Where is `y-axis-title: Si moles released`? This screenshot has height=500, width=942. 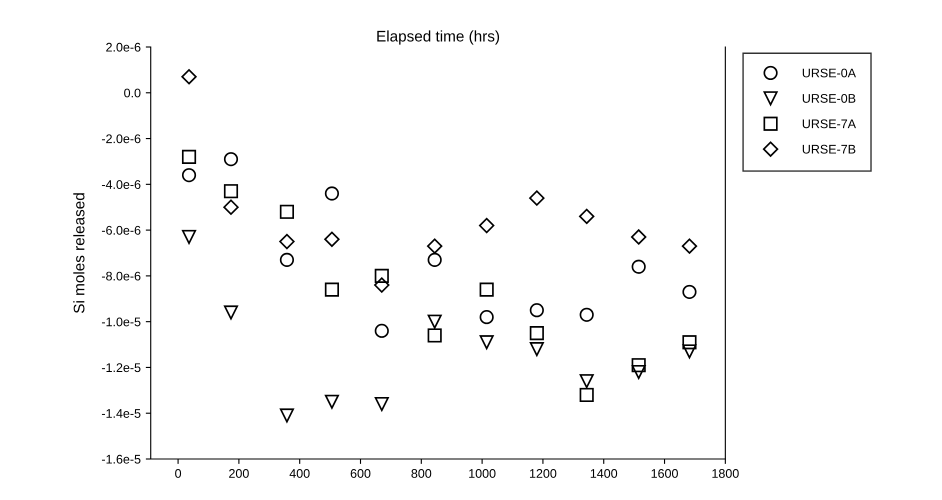
y-axis-title: Si moles released is located at coordinates (78, 253).